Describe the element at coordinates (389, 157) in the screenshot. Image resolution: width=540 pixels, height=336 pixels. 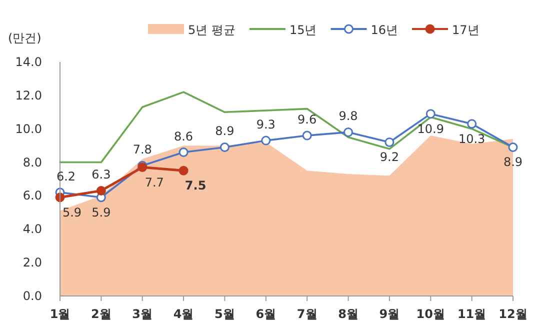
I see `datalabel: 9.2` at that location.